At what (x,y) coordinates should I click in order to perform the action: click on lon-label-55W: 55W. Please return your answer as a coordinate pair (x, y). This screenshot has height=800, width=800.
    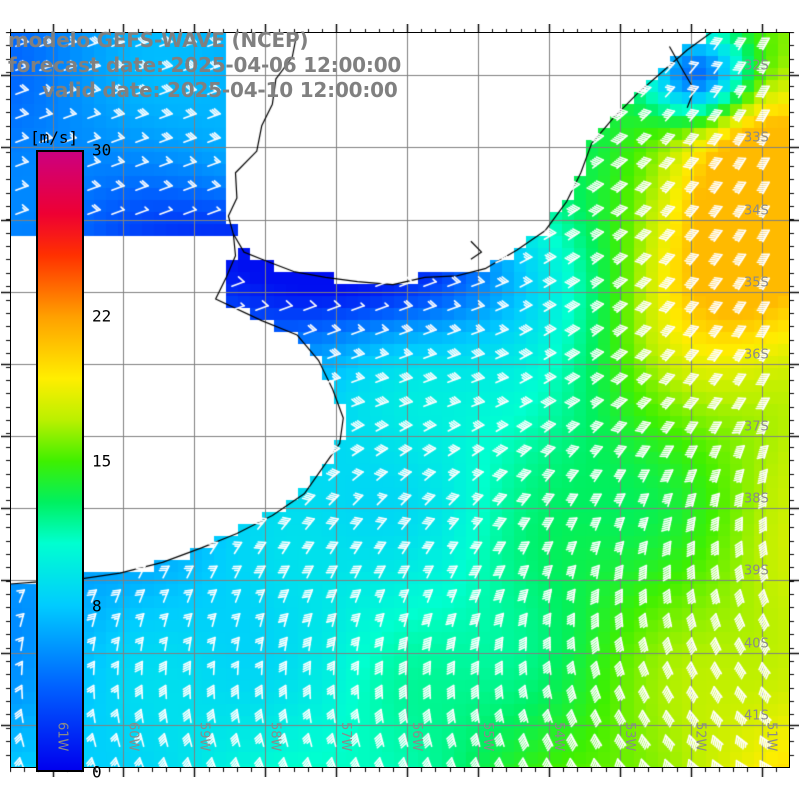
    Looking at the image, I should click on (487, 737).